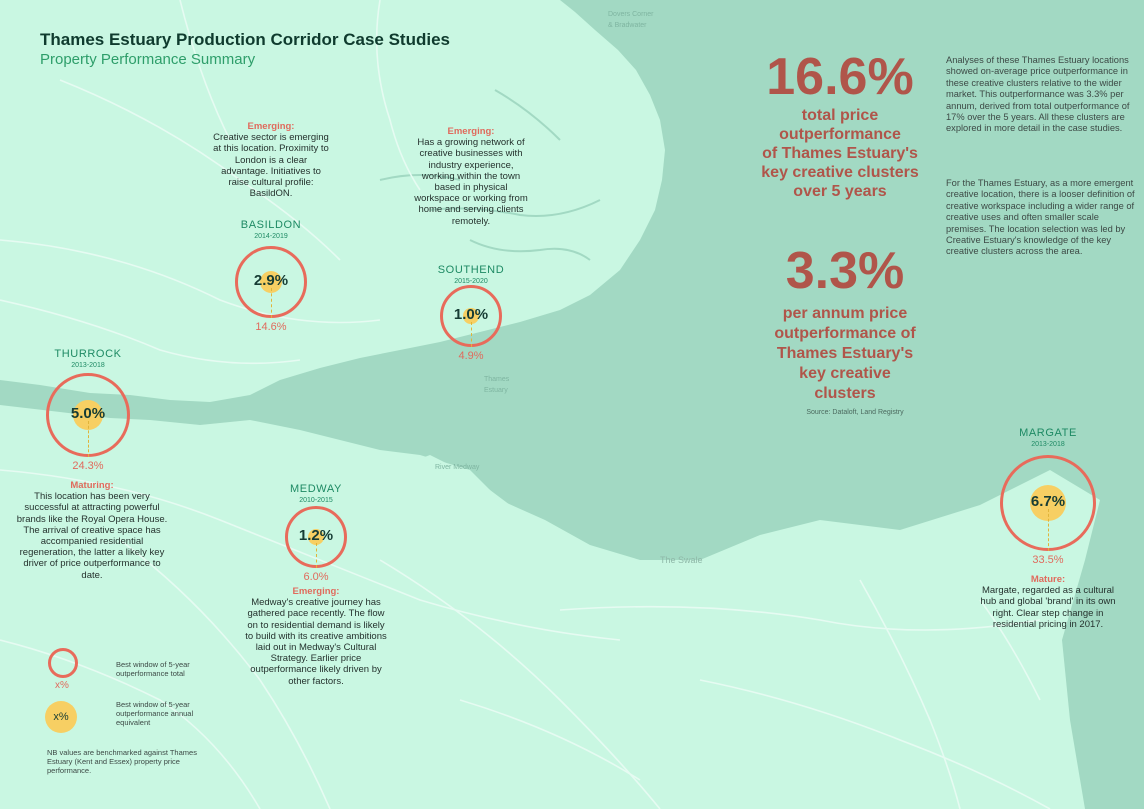 Image resolution: width=1144 pixels, height=809 pixels. I want to click on source-note: Source: Dataloft, Land Registry, so click(855, 412).